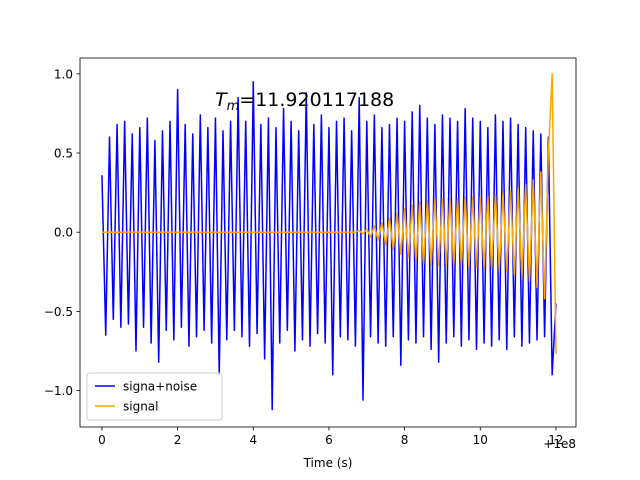  I want to click on annotation: Tm=11.920117188, so click(304, 101).